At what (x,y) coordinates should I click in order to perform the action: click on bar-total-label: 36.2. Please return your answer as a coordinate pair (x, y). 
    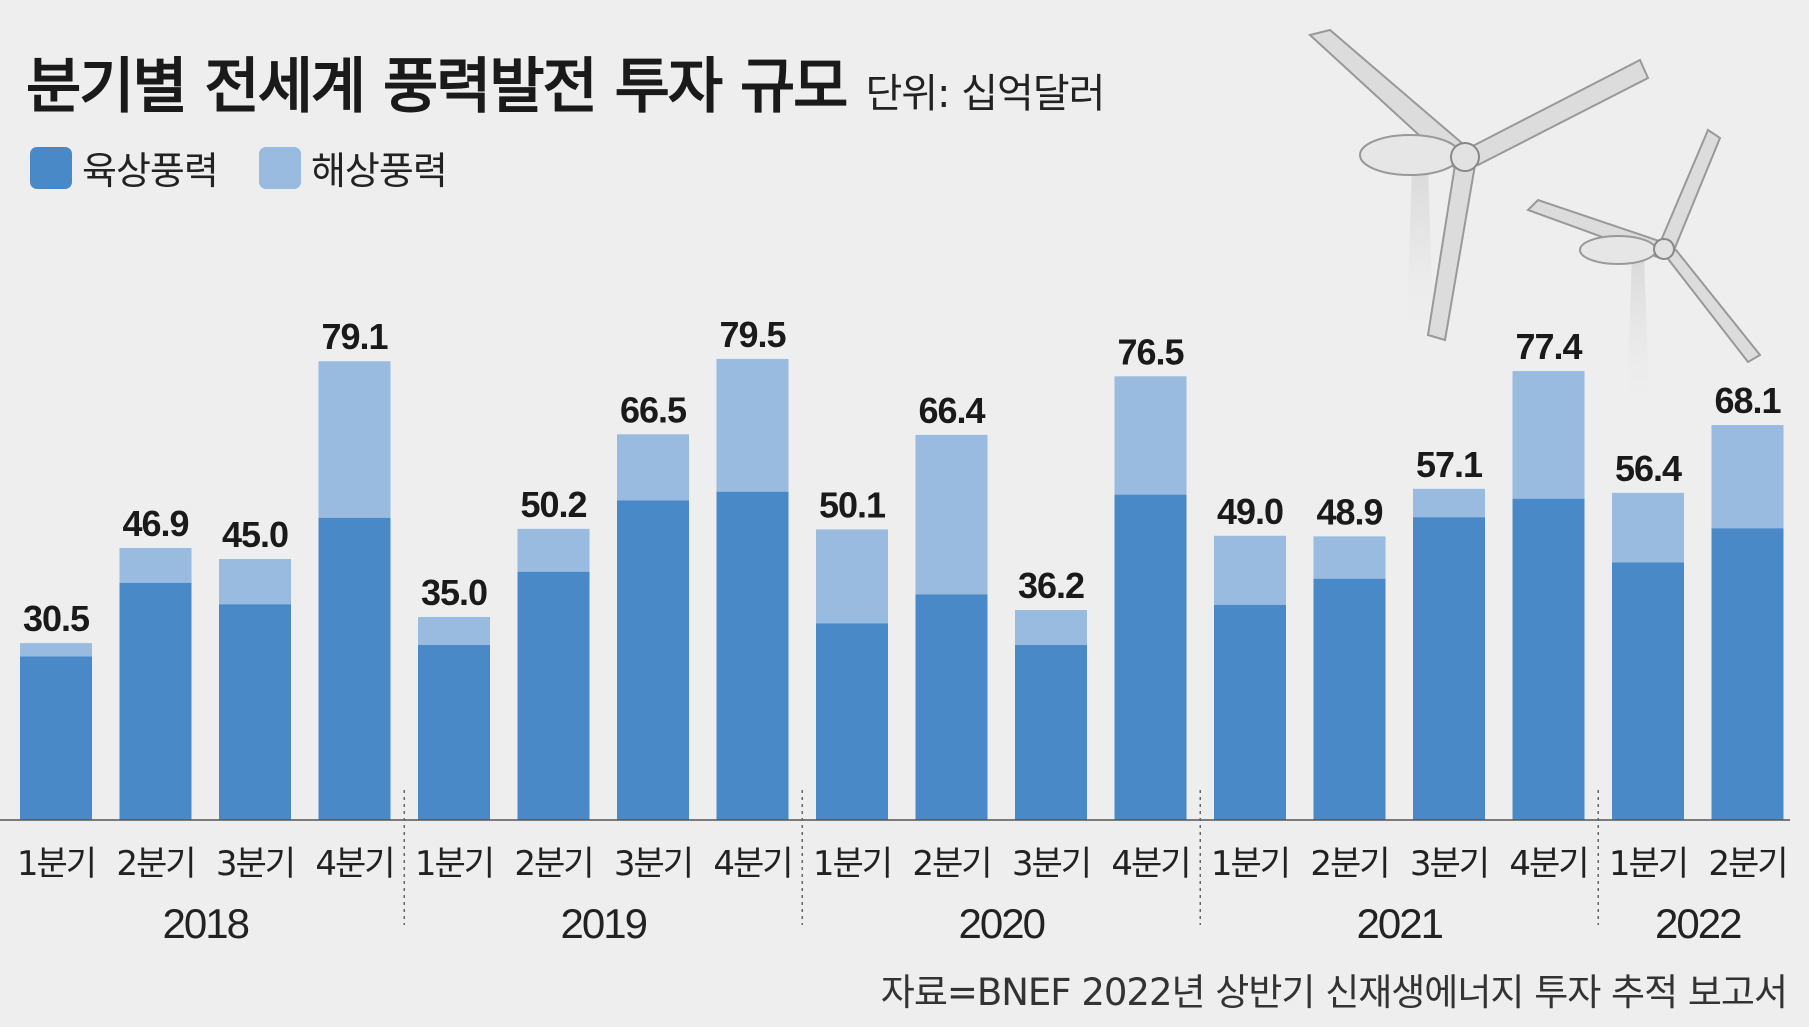
    Looking at the image, I should click on (1051, 585).